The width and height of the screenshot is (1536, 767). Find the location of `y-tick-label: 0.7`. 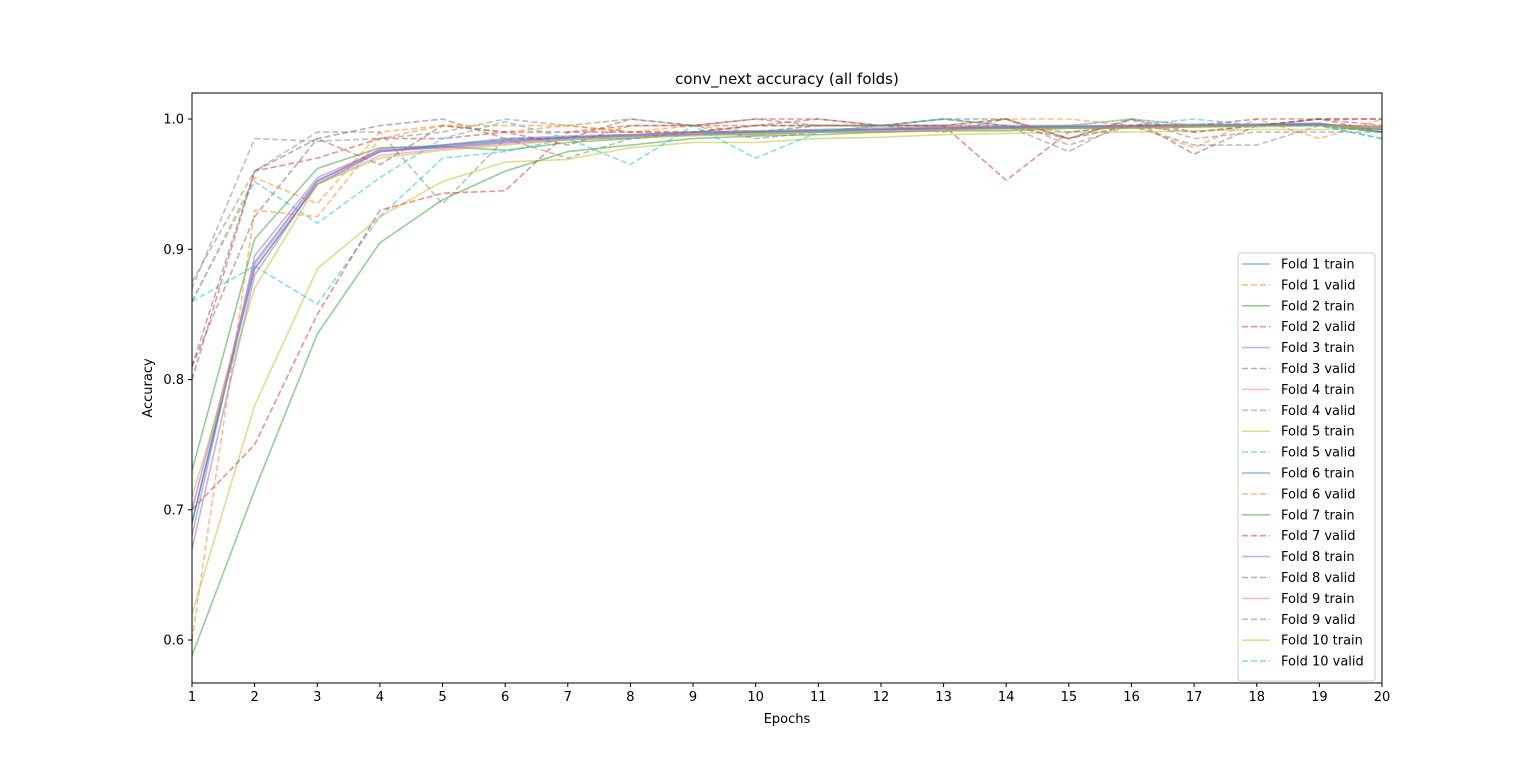

y-tick-label: 0.7 is located at coordinates (173, 510).